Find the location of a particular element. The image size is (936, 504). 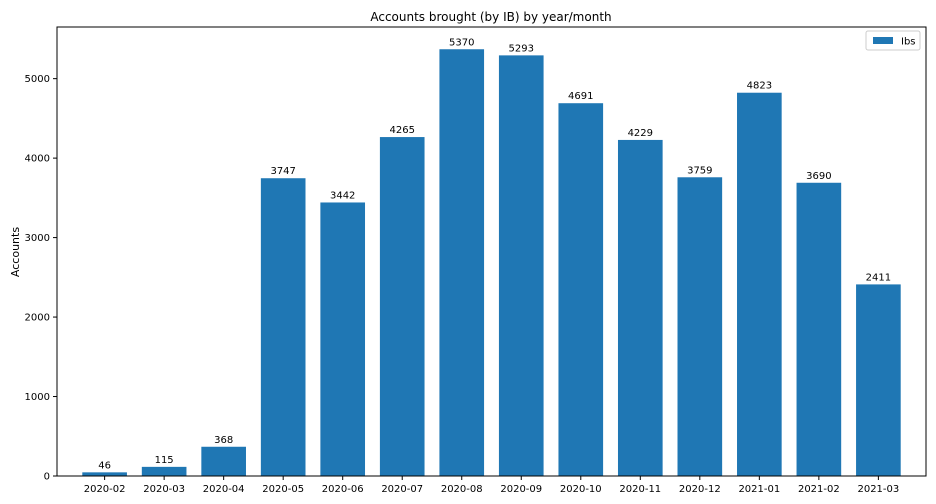

x-tick-label-2020-08: 2020-08 is located at coordinates (462, 489).